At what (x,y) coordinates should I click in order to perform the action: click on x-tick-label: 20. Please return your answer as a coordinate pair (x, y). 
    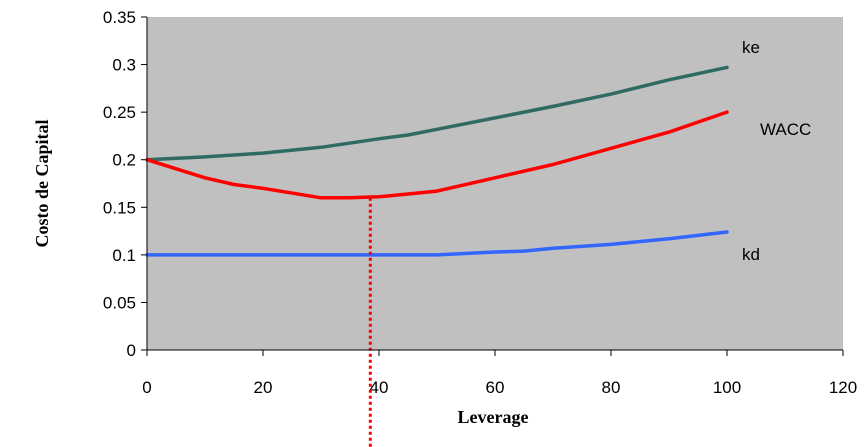
    Looking at the image, I should click on (263, 387).